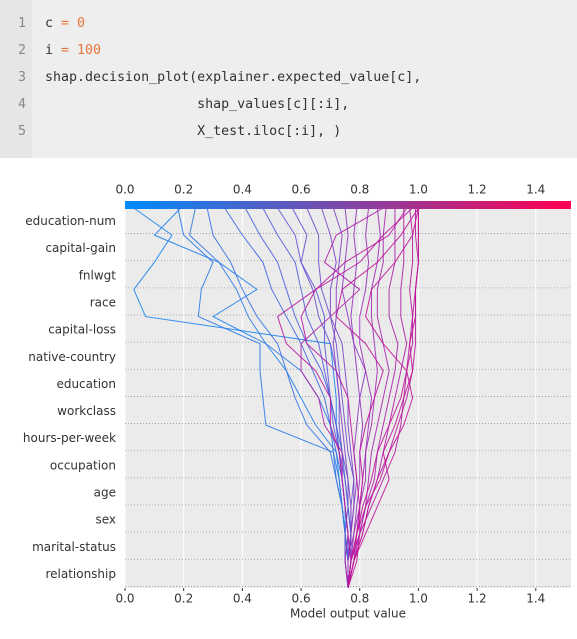 Image resolution: width=577 pixels, height=639 pixels. I want to click on feature-label: workclass, so click(86, 411).